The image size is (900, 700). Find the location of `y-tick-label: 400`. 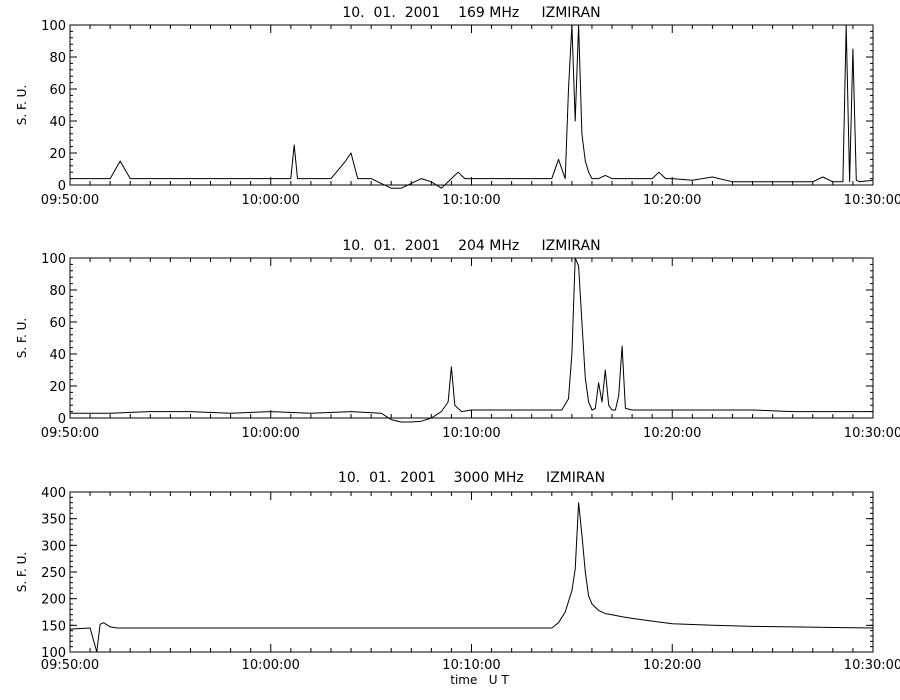

y-tick-label: 400 is located at coordinates (53, 493).